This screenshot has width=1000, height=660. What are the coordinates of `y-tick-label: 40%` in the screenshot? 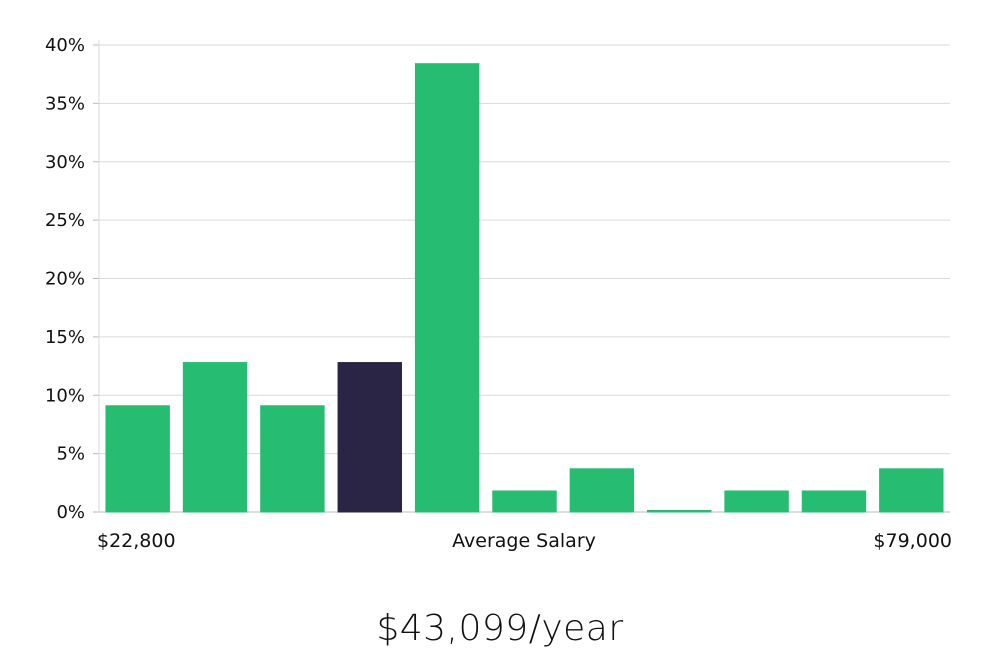 It's located at (65, 45).